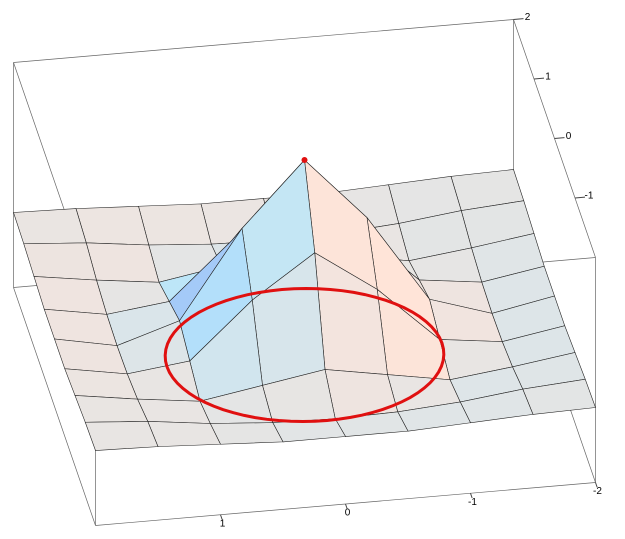  I want to click on x-tick-label: -1, so click(472, 502).